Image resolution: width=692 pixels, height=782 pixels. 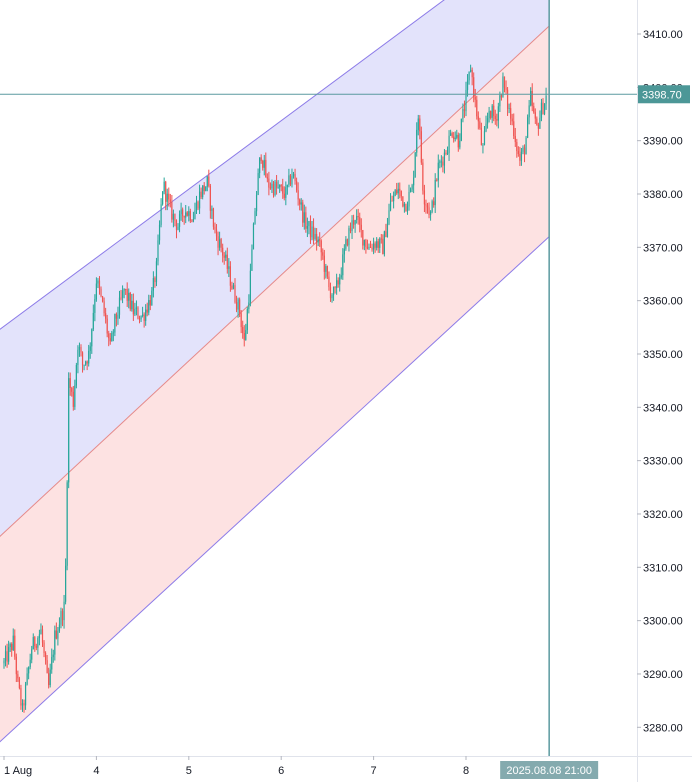 I want to click on y-tick-label: 3320.00, so click(x=663, y=515).